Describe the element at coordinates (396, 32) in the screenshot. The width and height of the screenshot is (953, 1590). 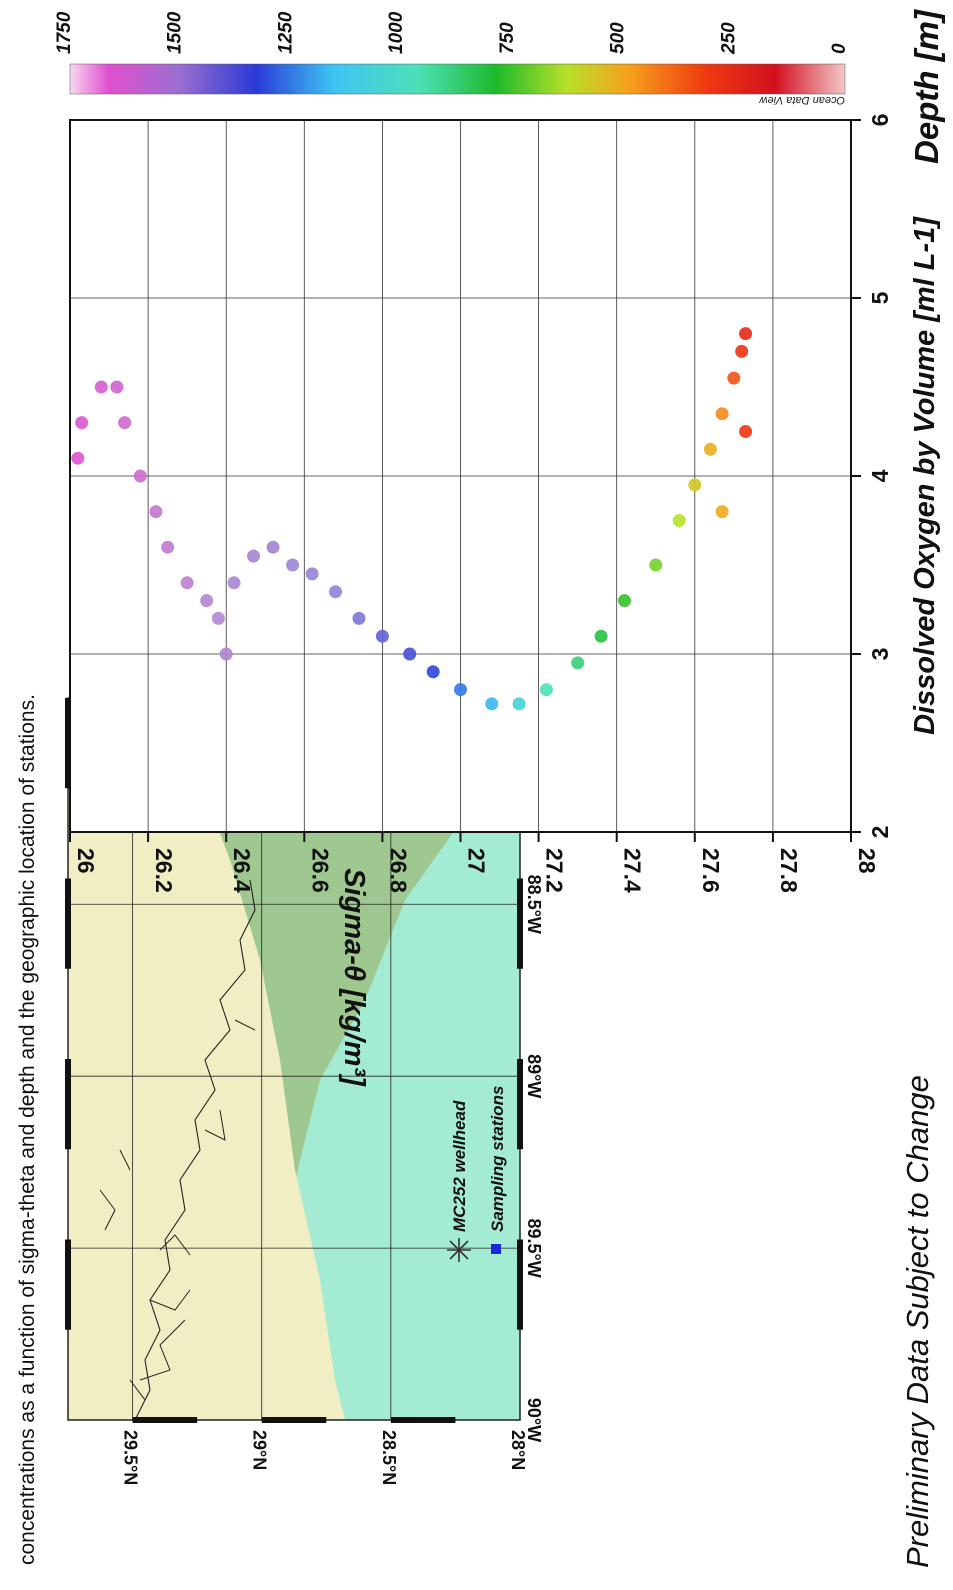
I see `colorbar-tick-label: 1000` at that location.